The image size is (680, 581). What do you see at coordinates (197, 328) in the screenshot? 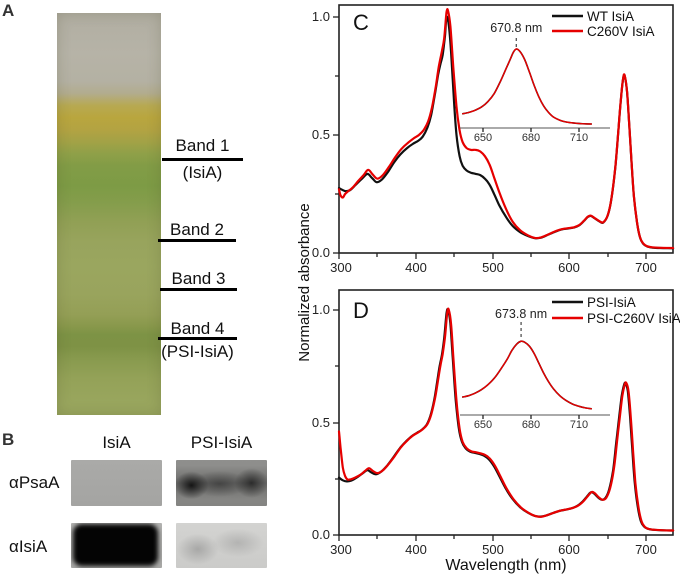
I see `band-4-label: Band 4` at bounding box center [197, 328].